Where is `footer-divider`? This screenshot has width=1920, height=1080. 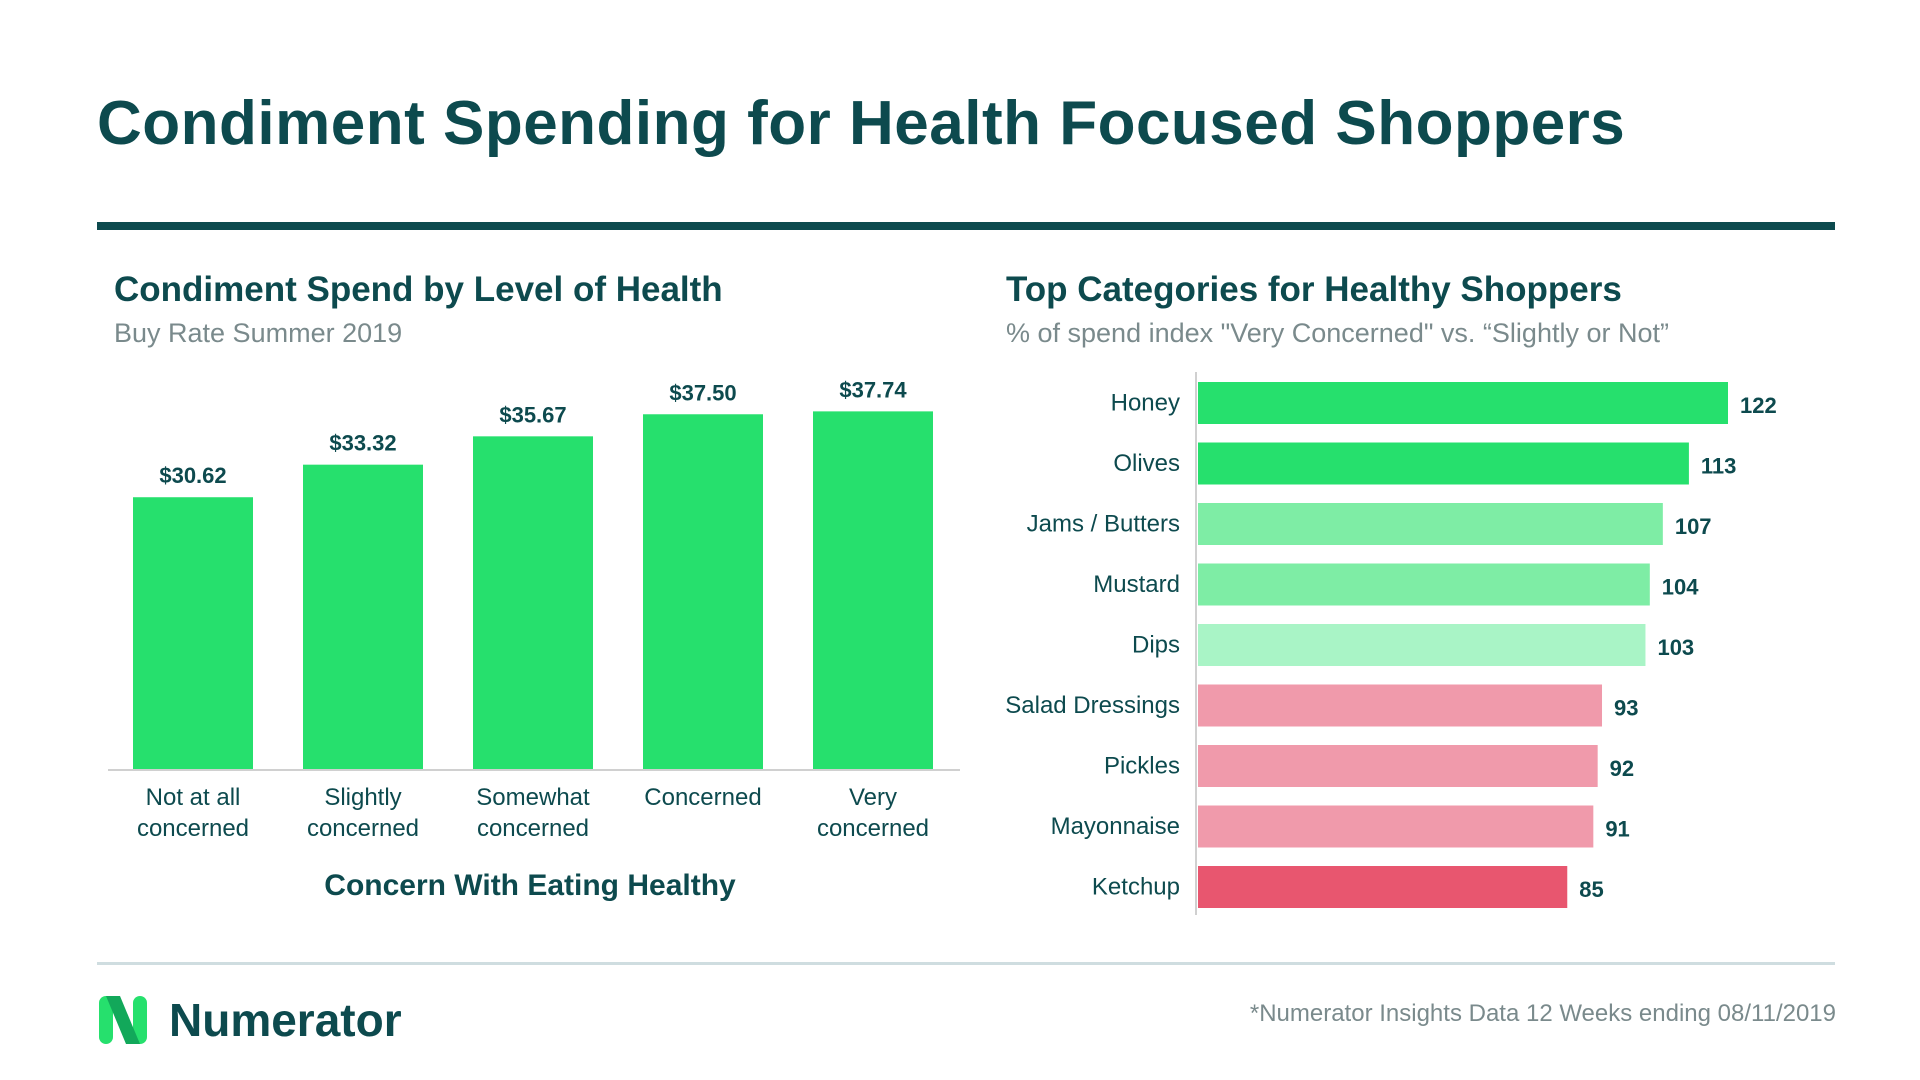
footer-divider is located at coordinates (966, 963).